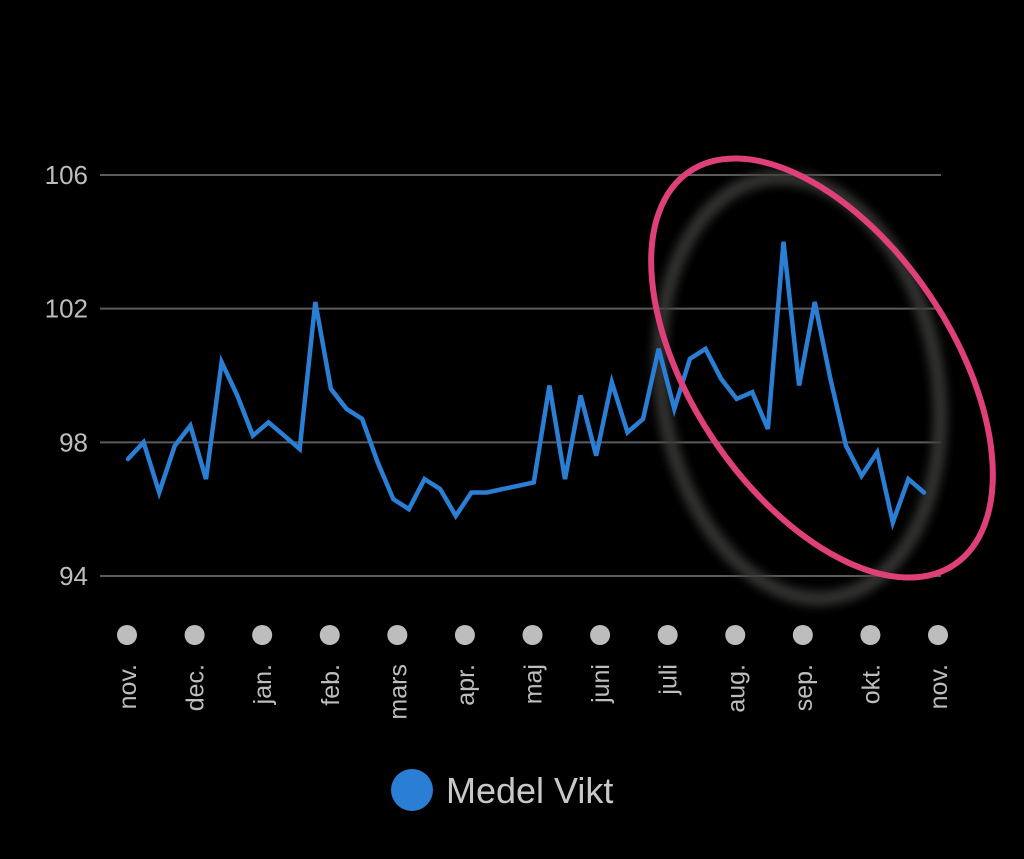  I want to click on y-axis-ticks: 94 98 102 106, so click(66, 375).